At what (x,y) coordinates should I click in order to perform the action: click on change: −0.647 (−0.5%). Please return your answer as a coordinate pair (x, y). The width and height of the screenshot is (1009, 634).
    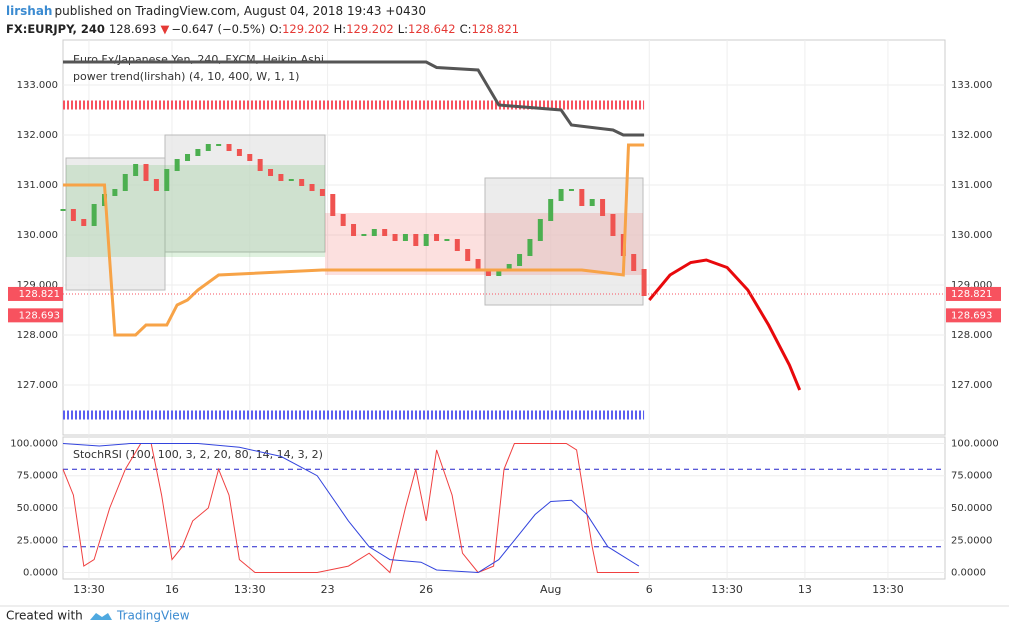
    Looking at the image, I should click on (218, 29).